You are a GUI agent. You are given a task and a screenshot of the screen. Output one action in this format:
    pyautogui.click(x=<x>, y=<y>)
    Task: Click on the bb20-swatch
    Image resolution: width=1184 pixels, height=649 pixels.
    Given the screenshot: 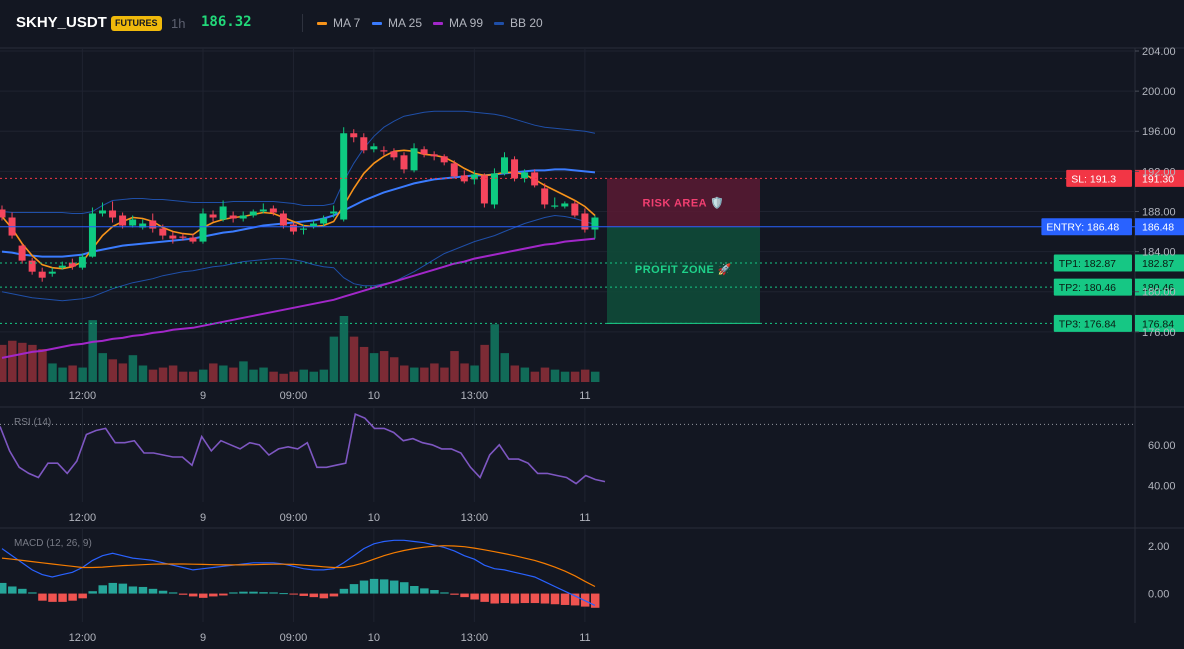 What is the action you would take?
    pyautogui.click(x=499, y=23)
    